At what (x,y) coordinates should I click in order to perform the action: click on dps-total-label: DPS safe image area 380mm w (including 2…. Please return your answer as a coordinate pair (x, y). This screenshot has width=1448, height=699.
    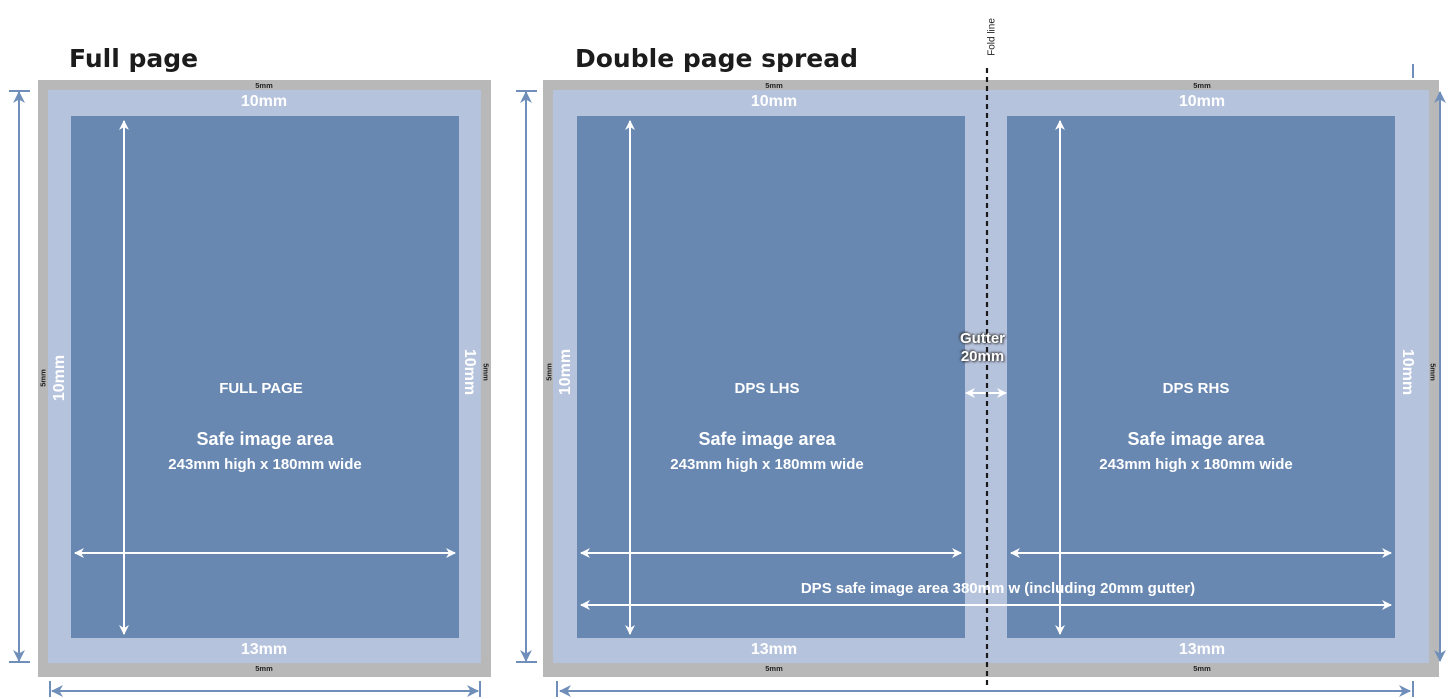
    Looking at the image, I should click on (998, 588).